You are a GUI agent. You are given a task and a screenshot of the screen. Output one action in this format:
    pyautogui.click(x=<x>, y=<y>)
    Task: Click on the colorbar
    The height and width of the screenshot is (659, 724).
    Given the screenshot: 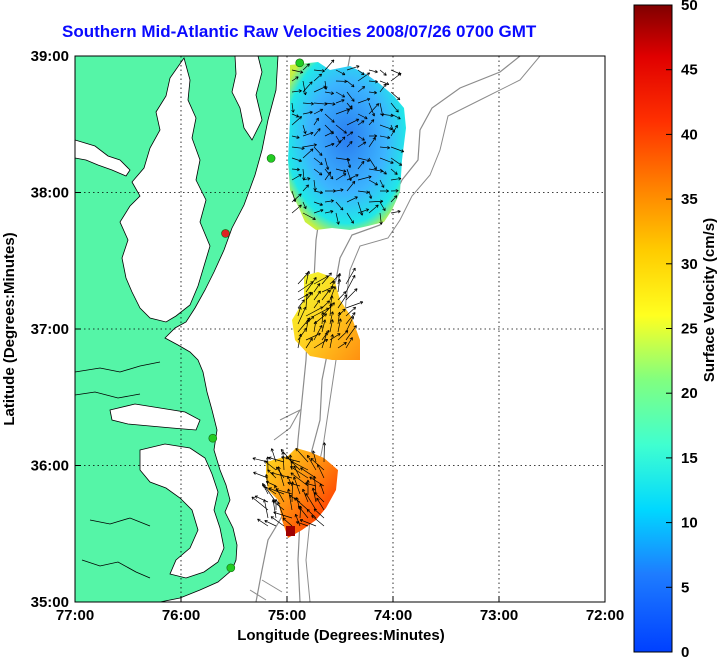 What is the action you would take?
    pyautogui.click(x=653, y=328)
    